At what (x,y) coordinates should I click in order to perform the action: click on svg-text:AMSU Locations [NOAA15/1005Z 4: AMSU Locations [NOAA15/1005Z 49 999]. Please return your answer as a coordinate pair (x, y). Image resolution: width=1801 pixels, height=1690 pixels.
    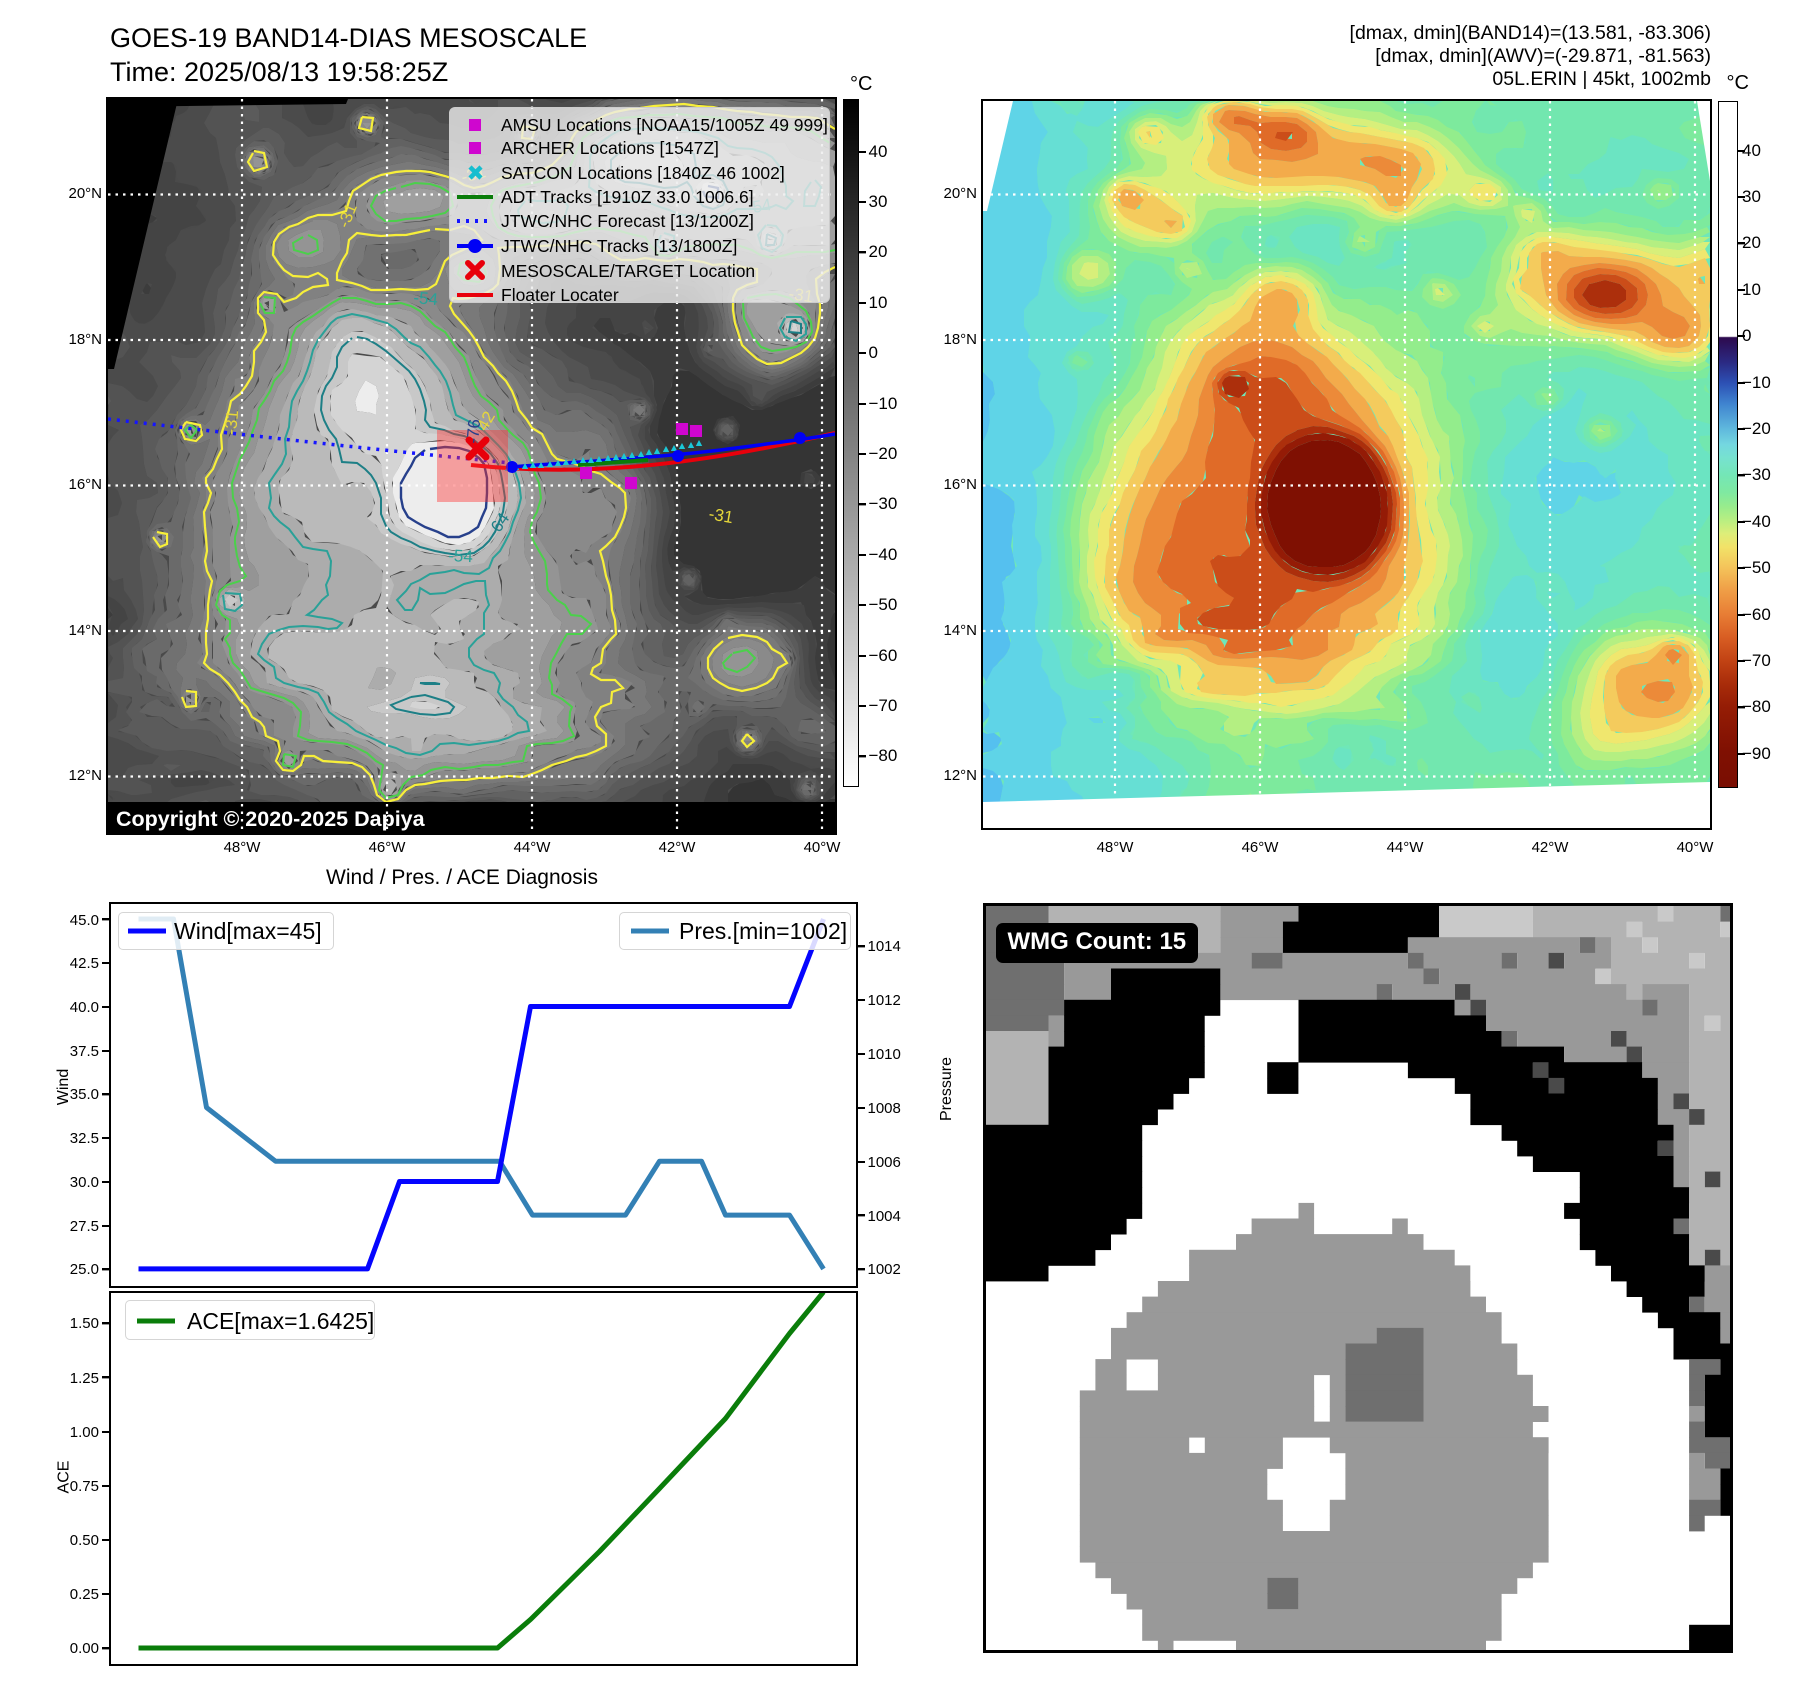
    Looking at the image, I should click on (664, 125).